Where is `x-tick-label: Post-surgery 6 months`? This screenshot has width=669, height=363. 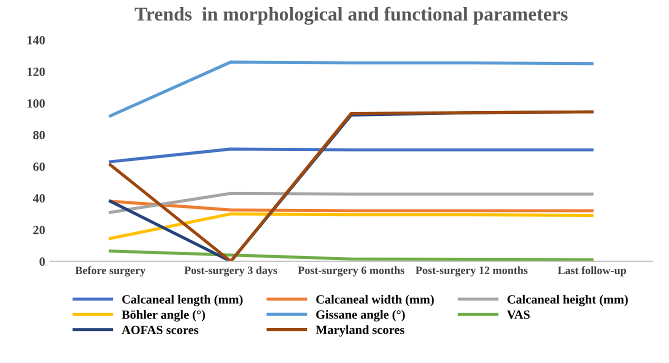 x-tick-label: Post-surgery 6 months is located at coordinates (351, 271).